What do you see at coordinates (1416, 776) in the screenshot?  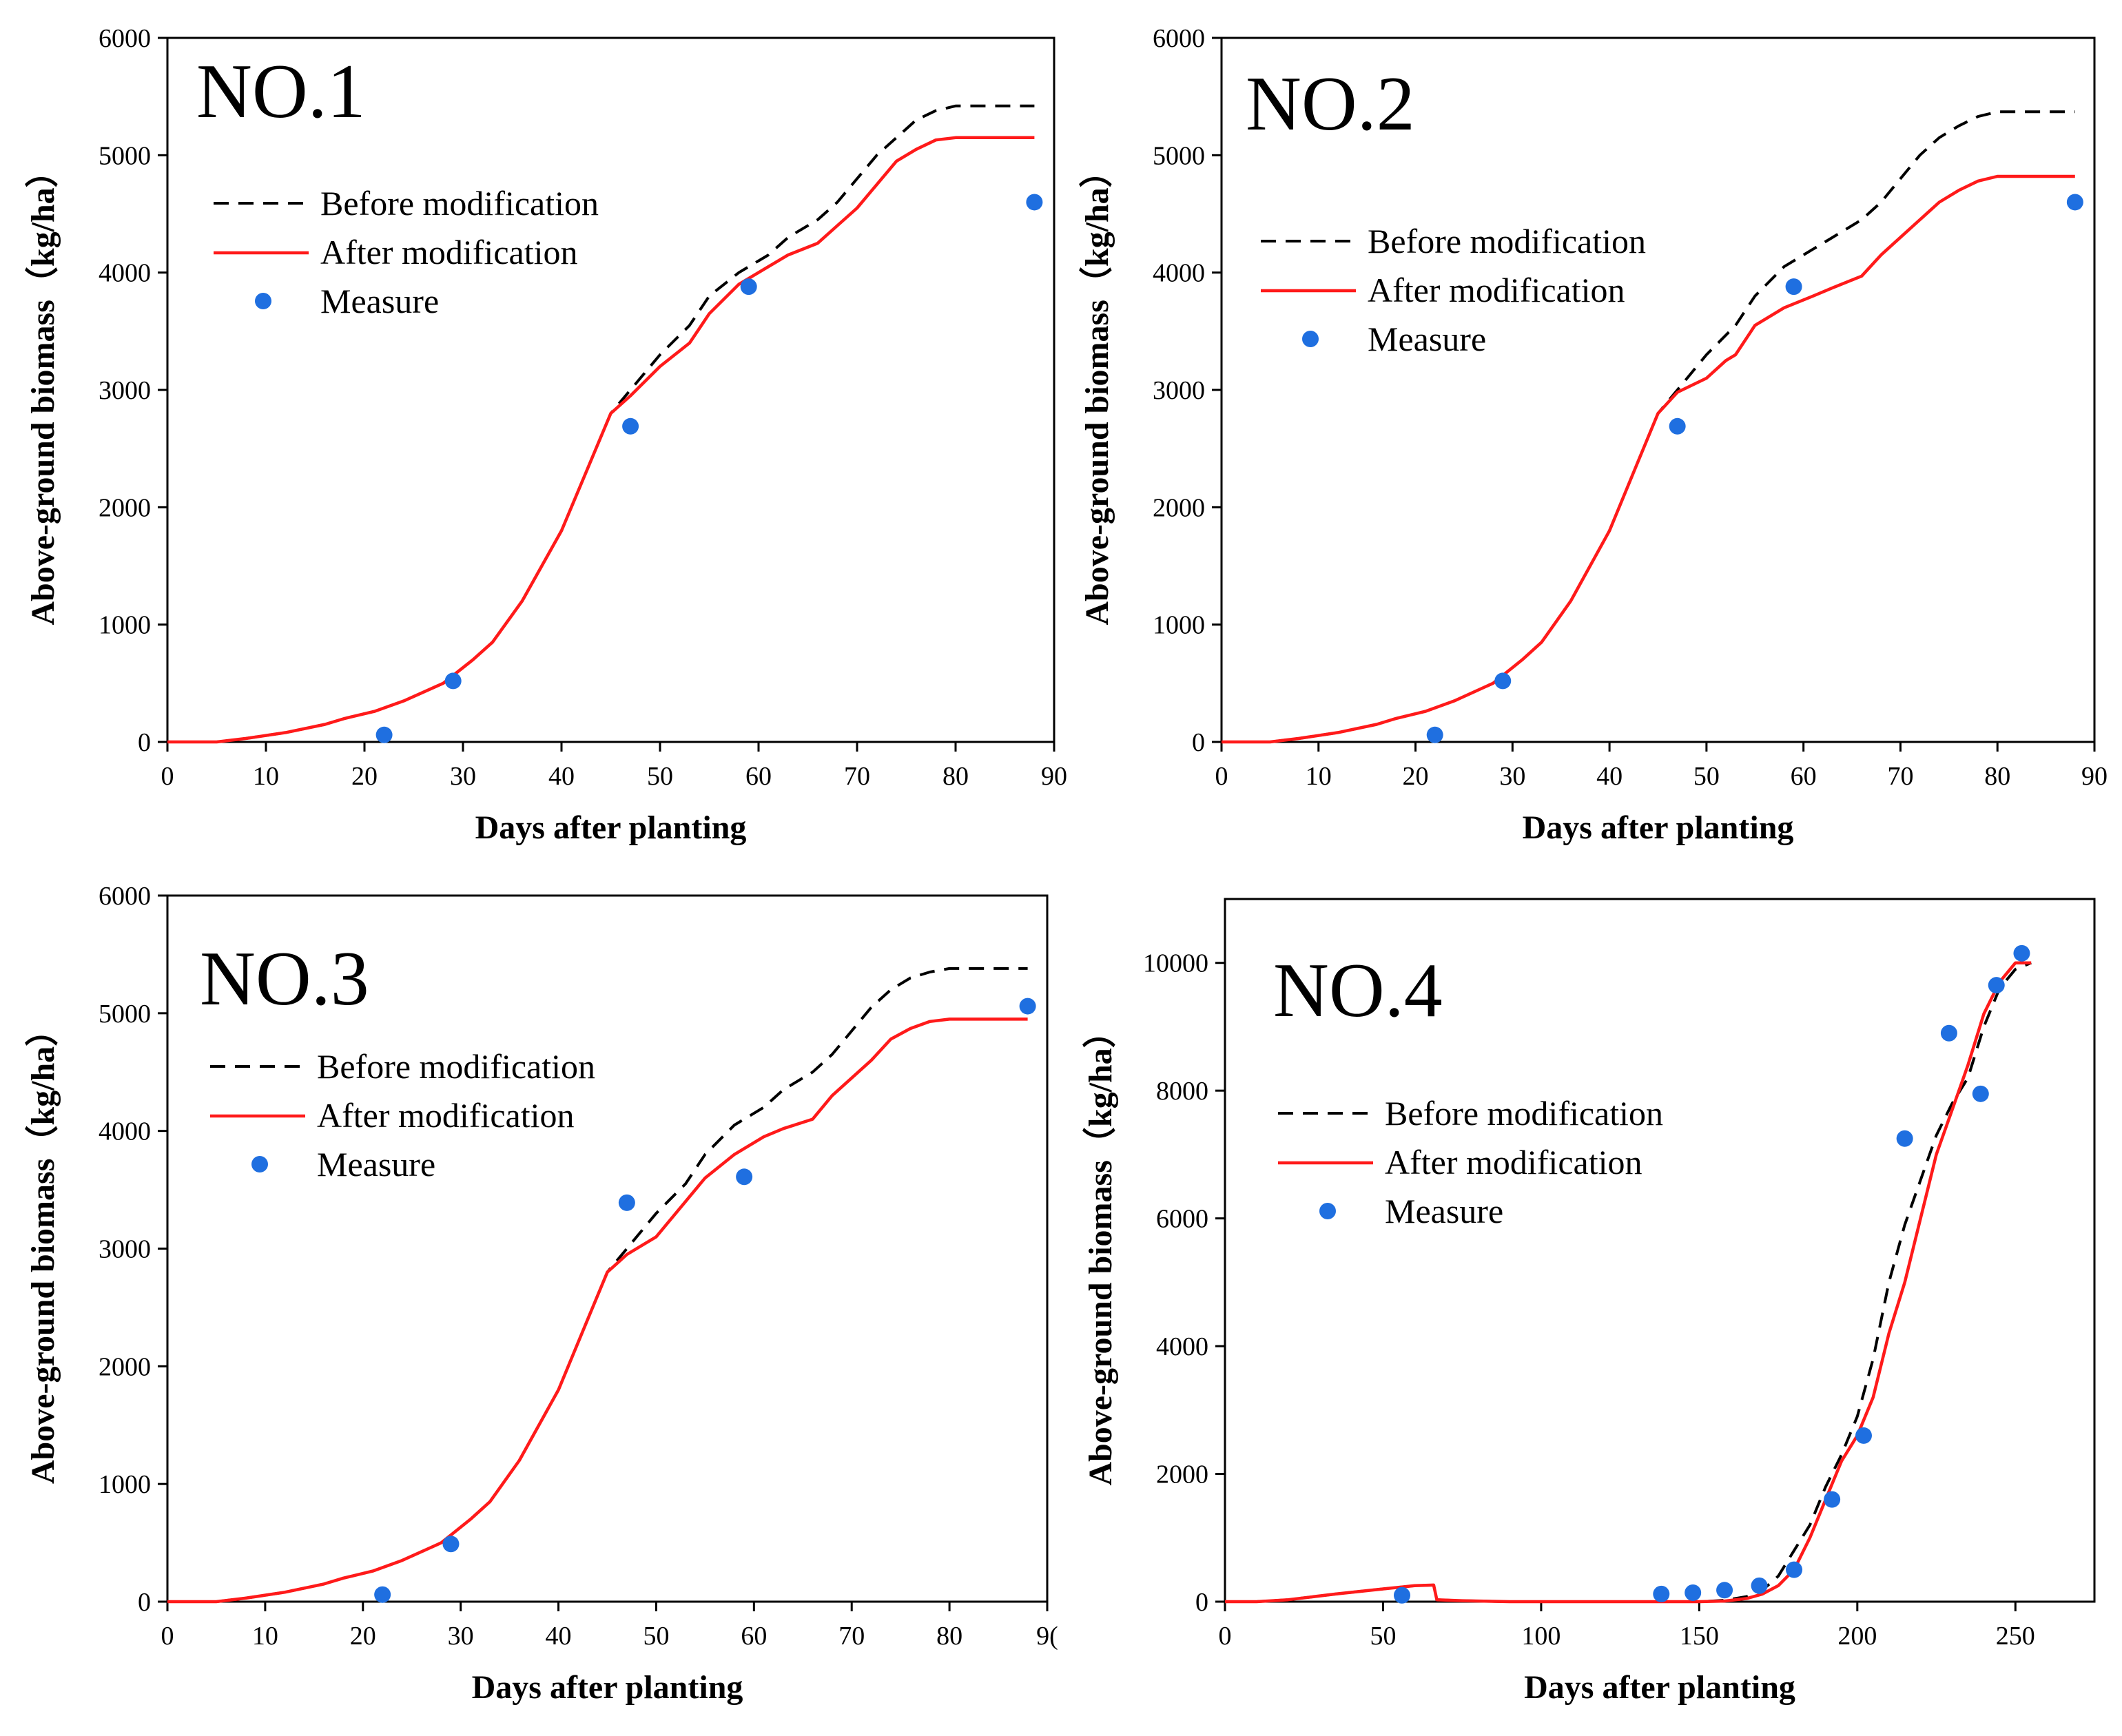 I see `x-tick-label: 20` at bounding box center [1416, 776].